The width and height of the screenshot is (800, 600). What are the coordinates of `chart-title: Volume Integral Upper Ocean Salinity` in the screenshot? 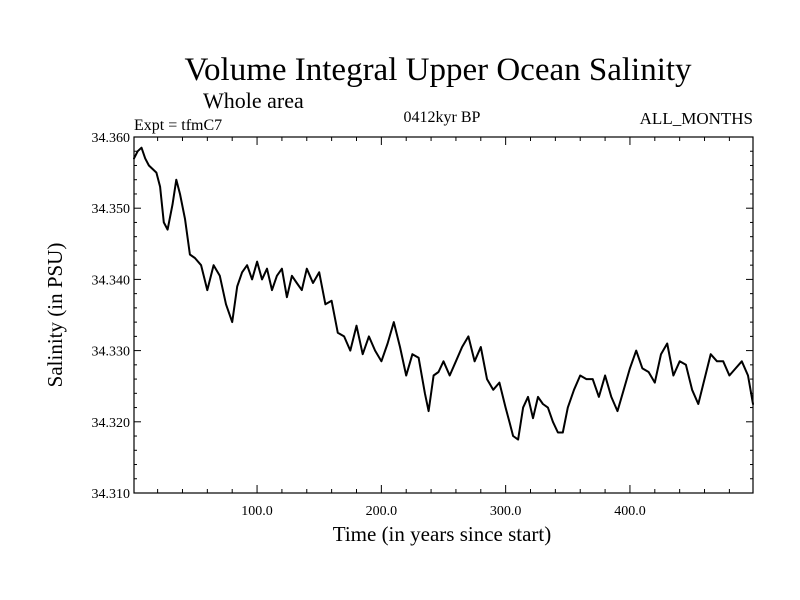 It's located at (438, 70).